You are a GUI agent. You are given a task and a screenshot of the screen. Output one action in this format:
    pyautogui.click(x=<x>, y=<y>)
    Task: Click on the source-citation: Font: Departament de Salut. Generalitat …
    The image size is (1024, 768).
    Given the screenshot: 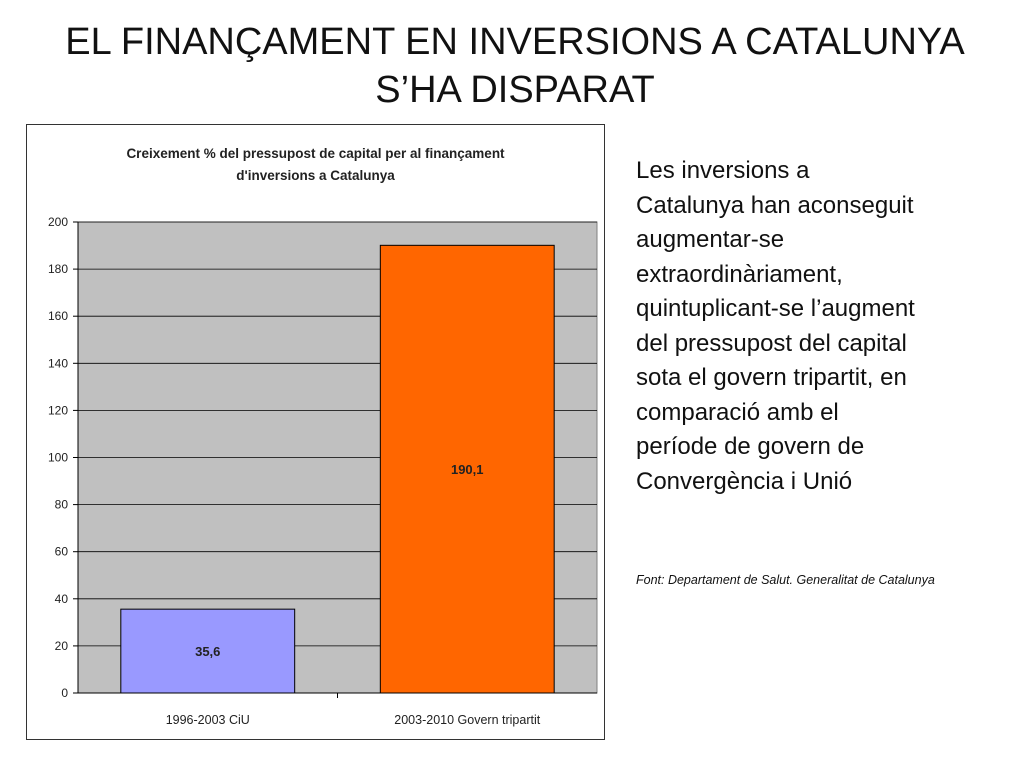 What is the action you would take?
    pyautogui.click(x=785, y=580)
    